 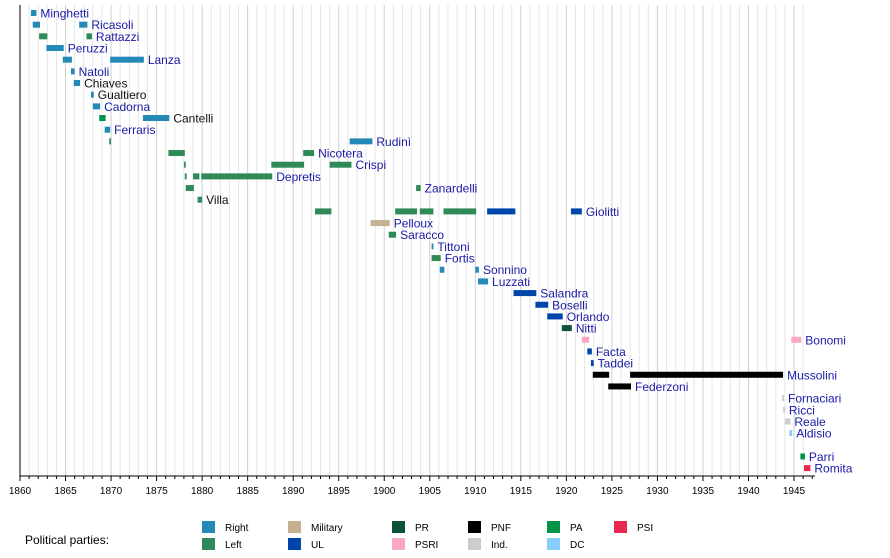 What do you see at coordinates (791, 433) in the screenshot?
I see `term-bar-dc` at bounding box center [791, 433].